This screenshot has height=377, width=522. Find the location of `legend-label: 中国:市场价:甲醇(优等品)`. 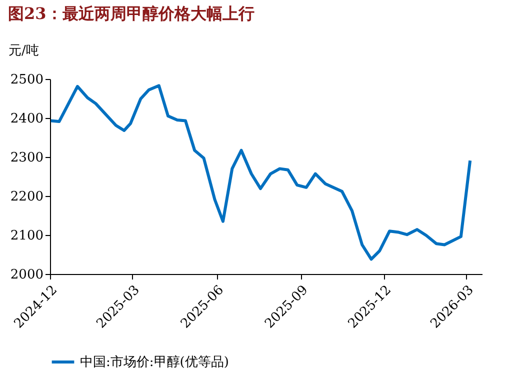

legend-label: 中国:市场价:甲醇(优等品) is located at coordinates (154, 362).